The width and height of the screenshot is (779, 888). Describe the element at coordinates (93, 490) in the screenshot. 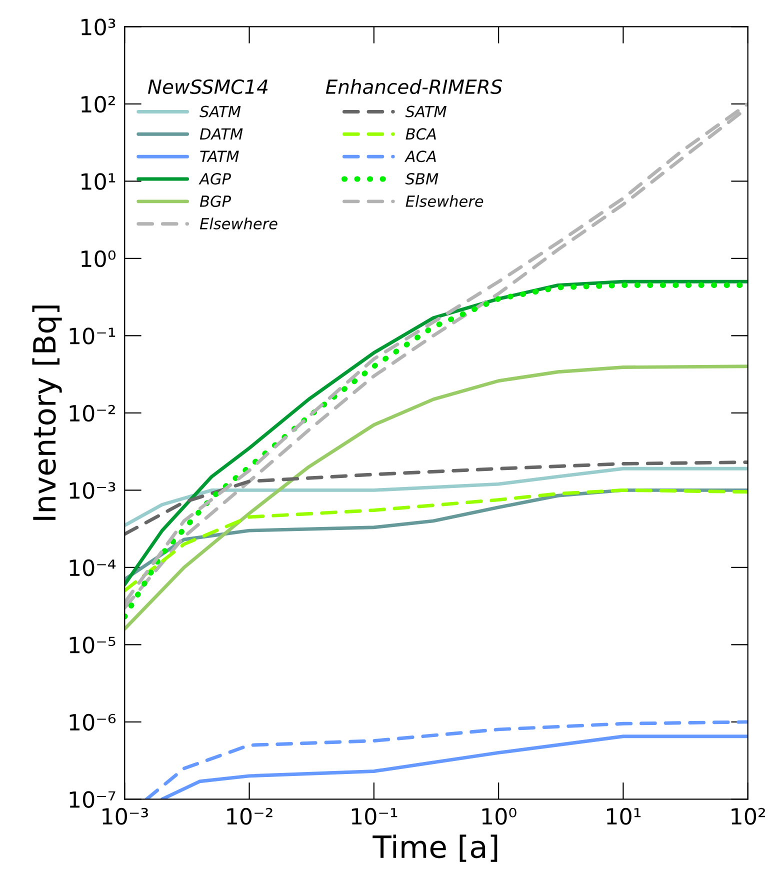

I see `y-tick-label: 10⁻³` at that location.